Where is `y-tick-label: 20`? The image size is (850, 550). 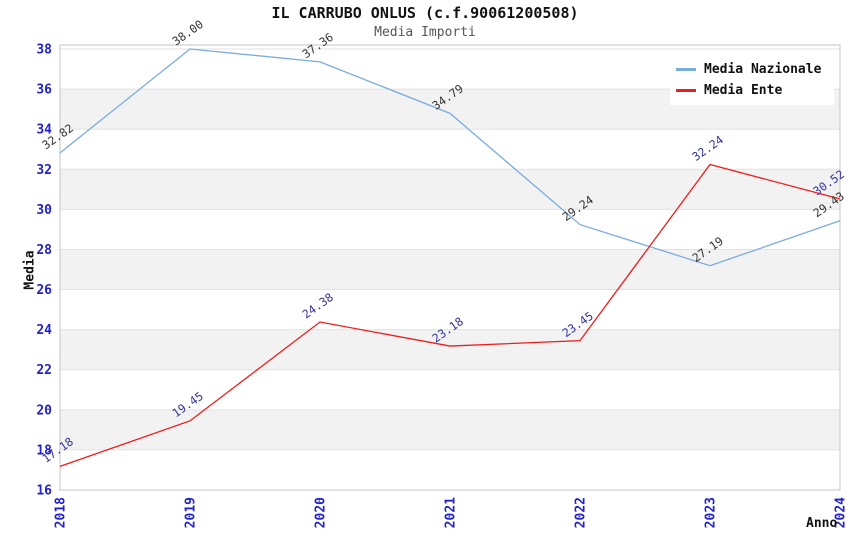 y-tick-label: 20 is located at coordinates (44, 410).